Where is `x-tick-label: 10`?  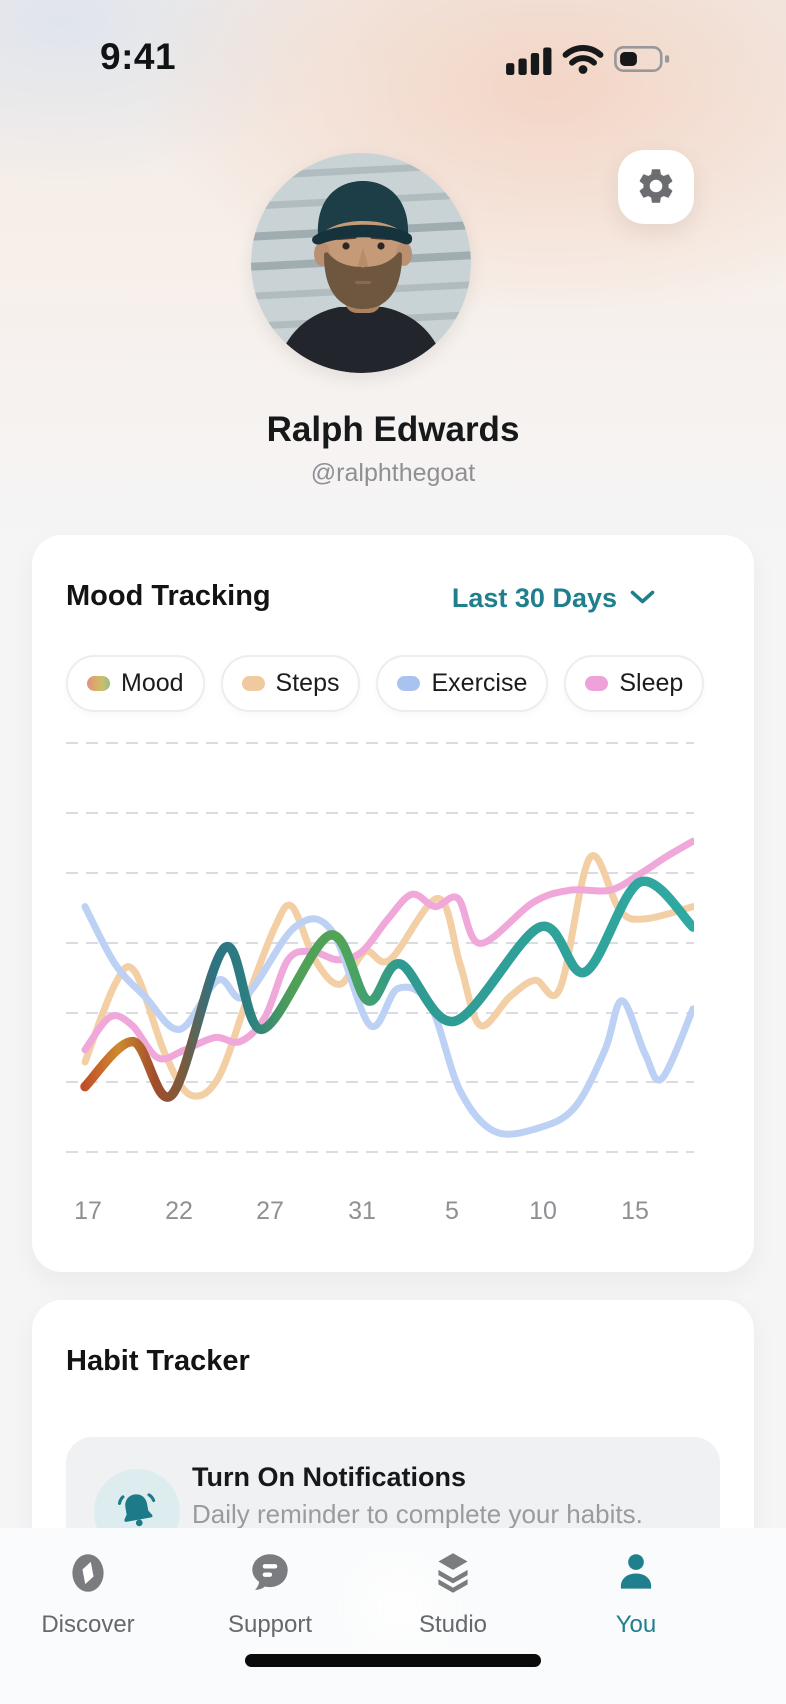 x-tick-label: 10 is located at coordinates (543, 1211).